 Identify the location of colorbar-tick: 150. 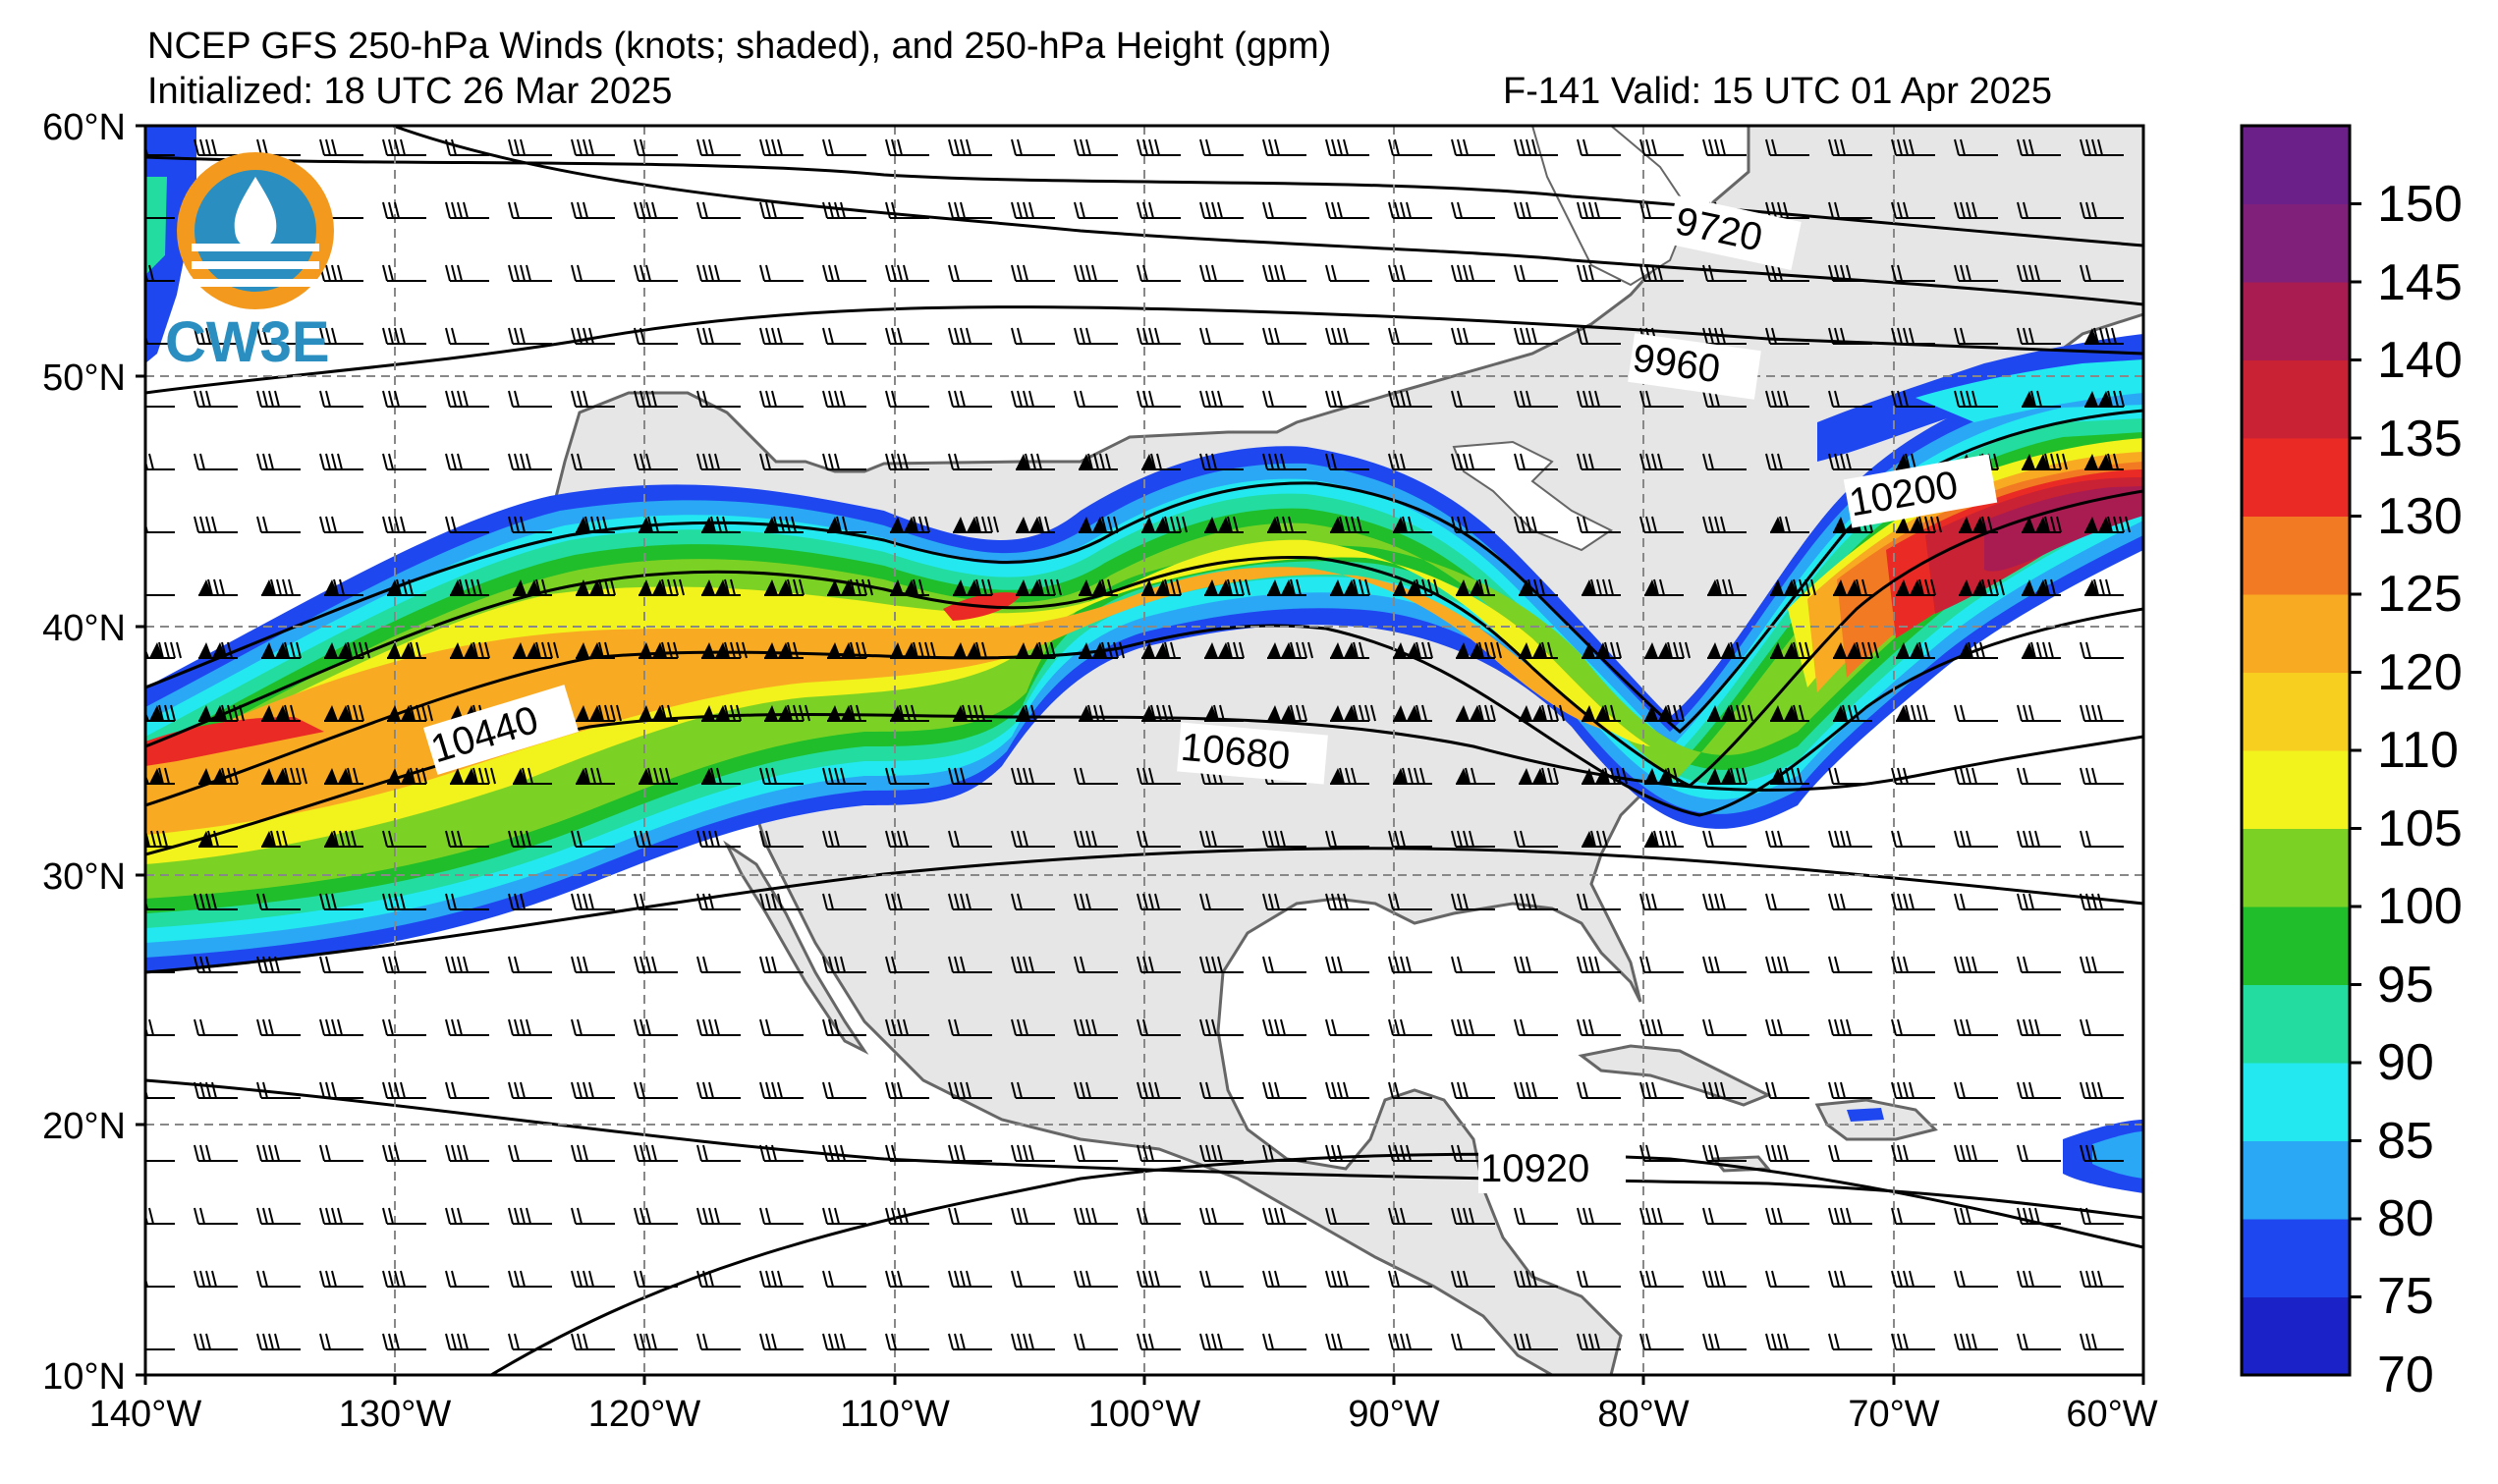
(2420, 204).